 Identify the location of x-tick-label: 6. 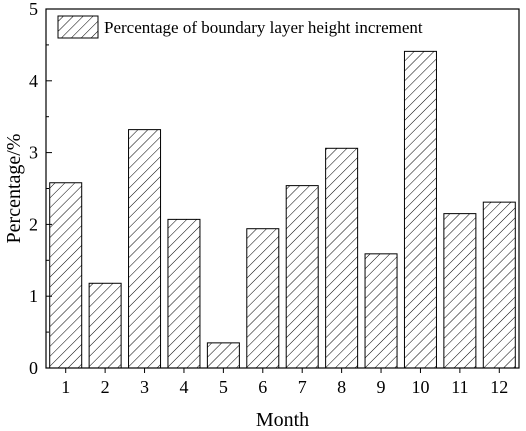
(262, 387).